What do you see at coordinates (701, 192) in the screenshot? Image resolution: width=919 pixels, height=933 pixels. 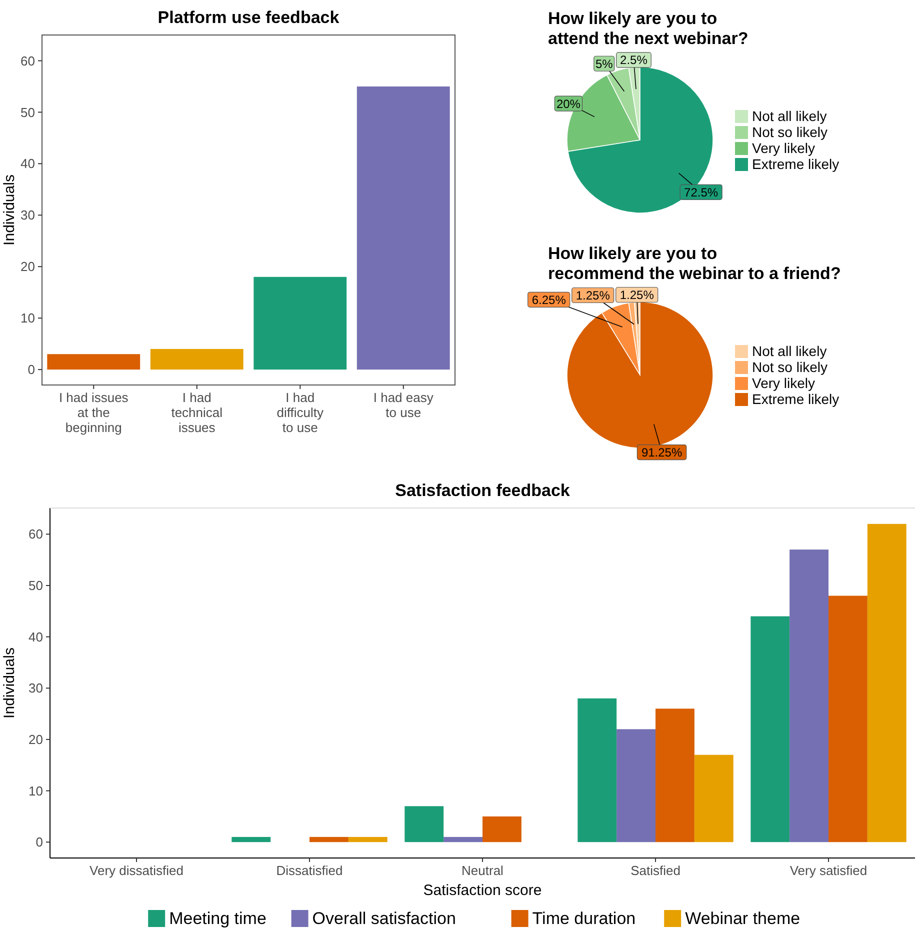 I see `data-label: 72.5%` at bounding box center [701, 192].